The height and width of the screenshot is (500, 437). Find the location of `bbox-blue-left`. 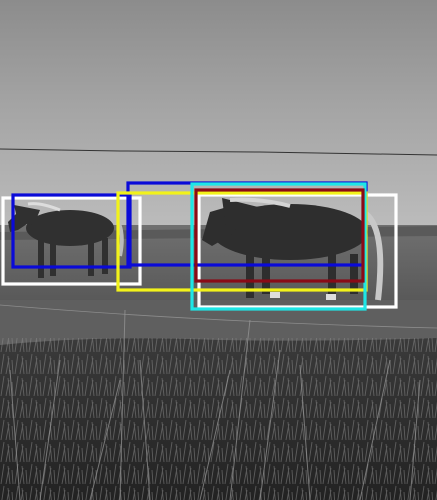

bbox-blue-left is located at coordinates (71, 231).